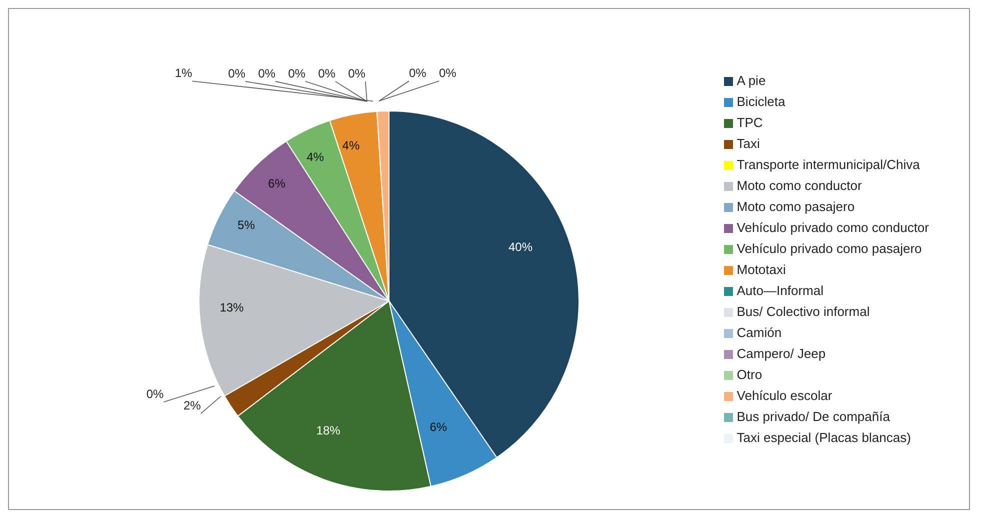  I want to click on legend-label: Bicicleta, so click(761, 101).